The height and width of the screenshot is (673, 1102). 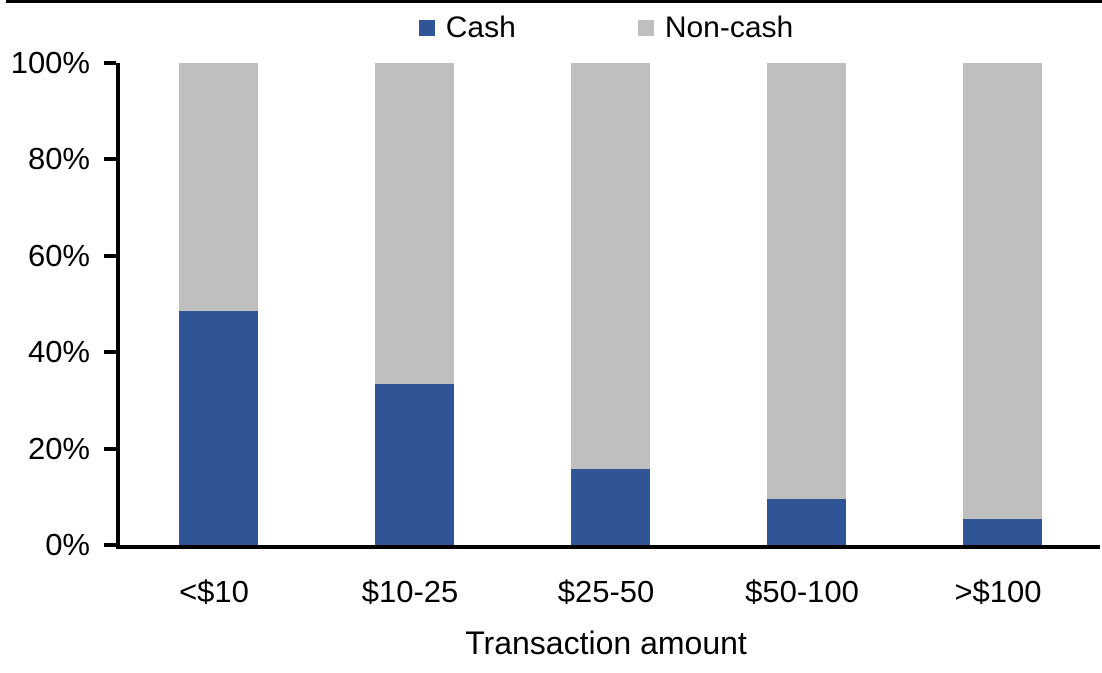 I want to click on cash-swatch-icon, so click(x=426, y=28).